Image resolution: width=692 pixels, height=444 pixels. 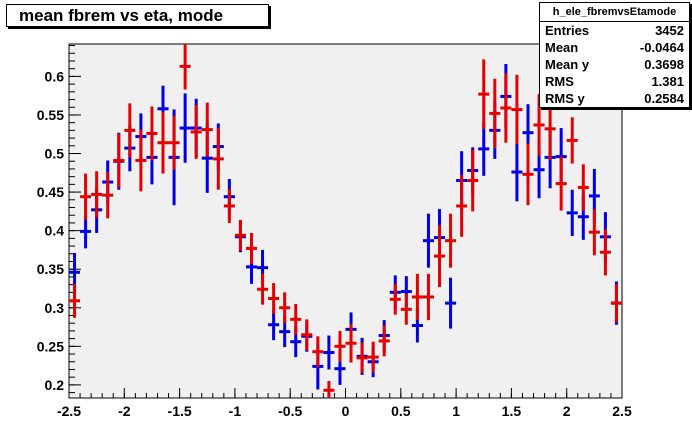 I want to click on y-tick-label: 0.2, so click(x=55, y=385).